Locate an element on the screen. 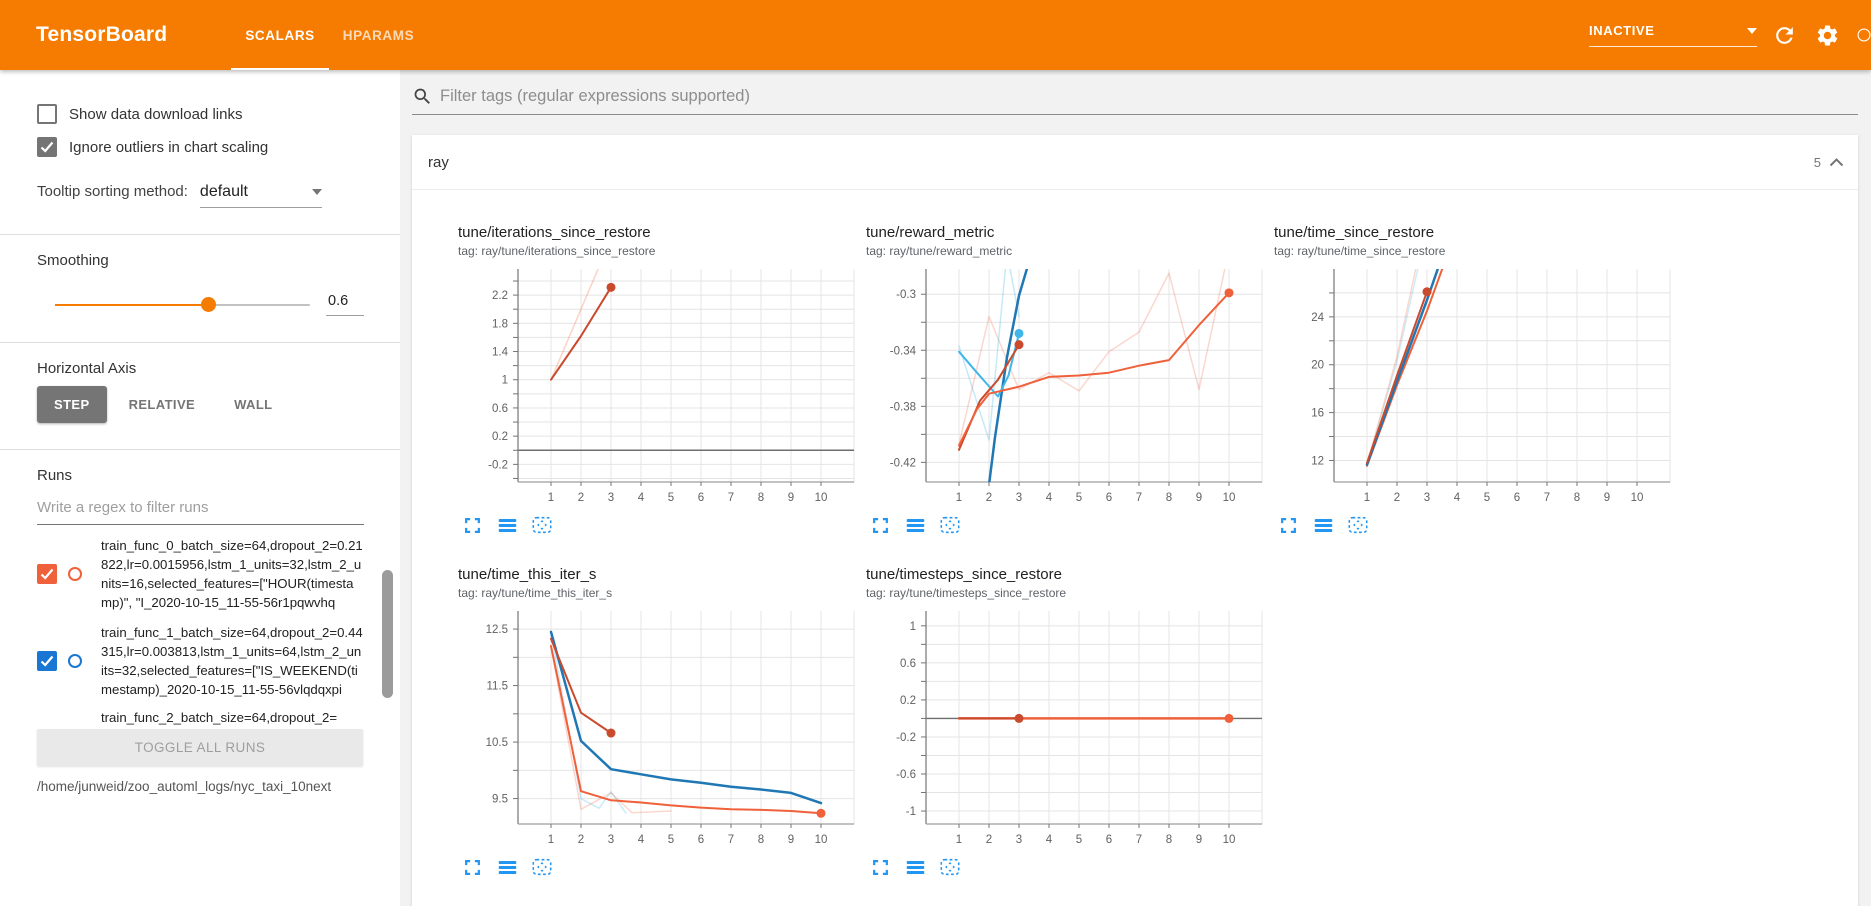 The width and height of the screenshot is (1871, 906). show-download-links-checkbox-row: Show data download links is located at coordinates (200, 114).